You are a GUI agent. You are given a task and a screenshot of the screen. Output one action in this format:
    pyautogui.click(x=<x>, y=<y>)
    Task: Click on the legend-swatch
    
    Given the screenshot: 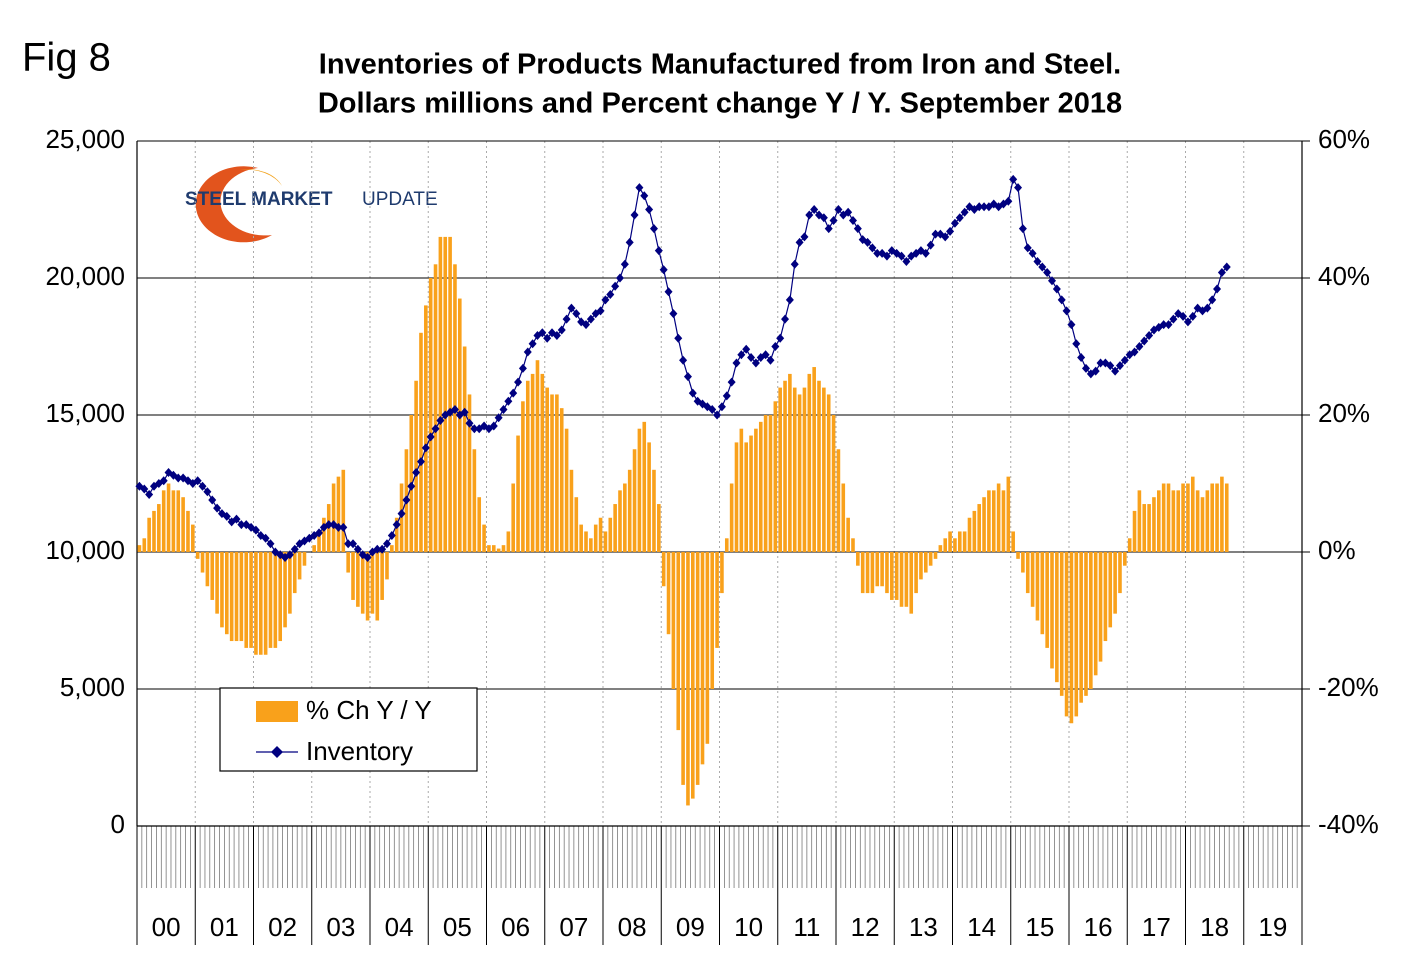 What is the action you would take?
    pyautogui.click(x=277, y=752)
    